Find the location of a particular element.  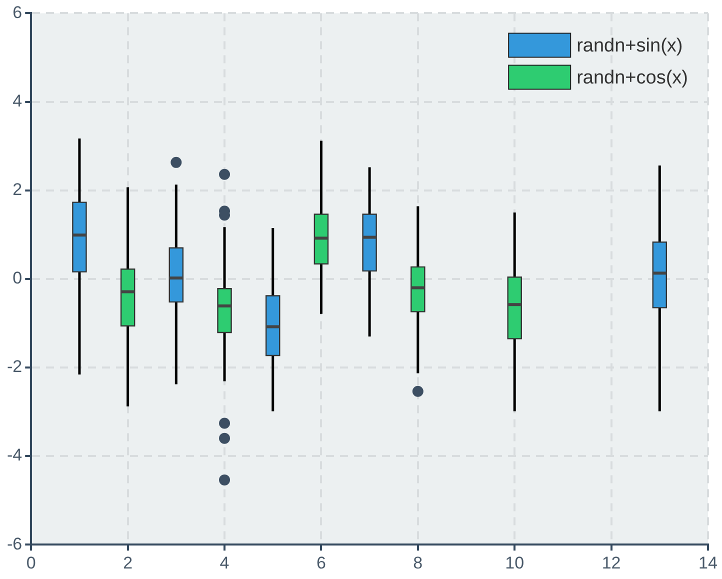

x-tick-label: 0 is located at coordinates (31, 562).